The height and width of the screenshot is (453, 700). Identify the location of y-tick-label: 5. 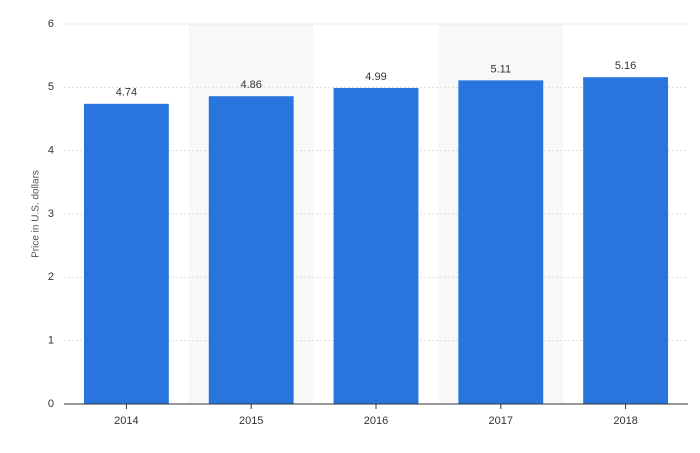
(51, 87).